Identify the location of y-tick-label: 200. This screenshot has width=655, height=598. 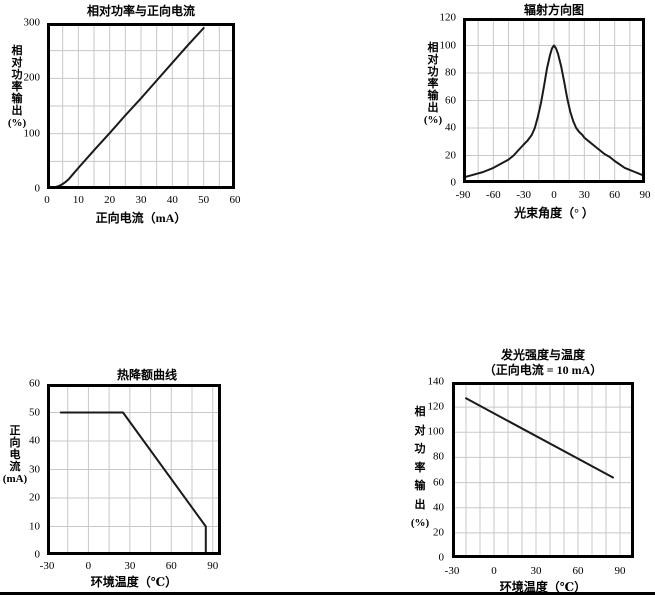
(32, 77).